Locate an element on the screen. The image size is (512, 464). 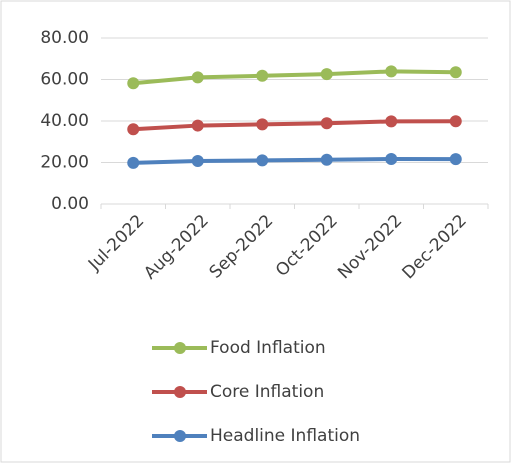
legend-label: Headline Inflation is located at coordinates (285, 436).